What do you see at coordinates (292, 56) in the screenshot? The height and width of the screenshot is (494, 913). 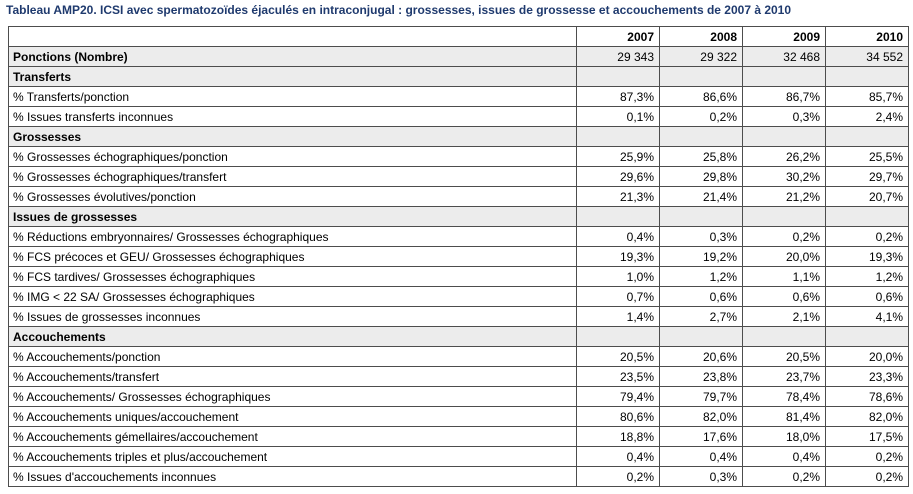 I see `row-label-cell: Ponctions (Nombre)` at bounding box center [292, 56].